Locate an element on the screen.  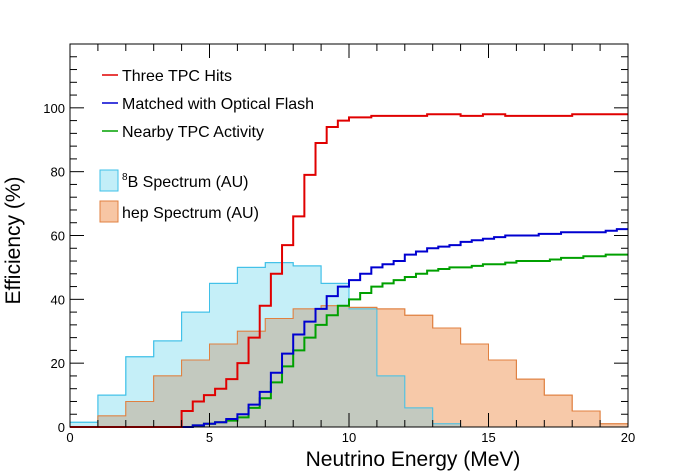
y-tick-label: 80 is located at coordinates (58, 172).